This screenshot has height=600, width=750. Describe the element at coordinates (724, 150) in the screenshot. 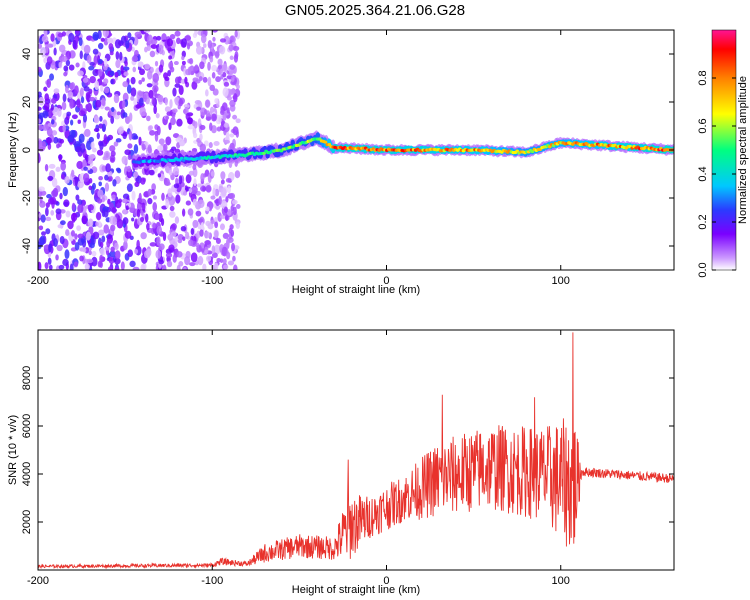

I see `colorbar-gradient` at that location.